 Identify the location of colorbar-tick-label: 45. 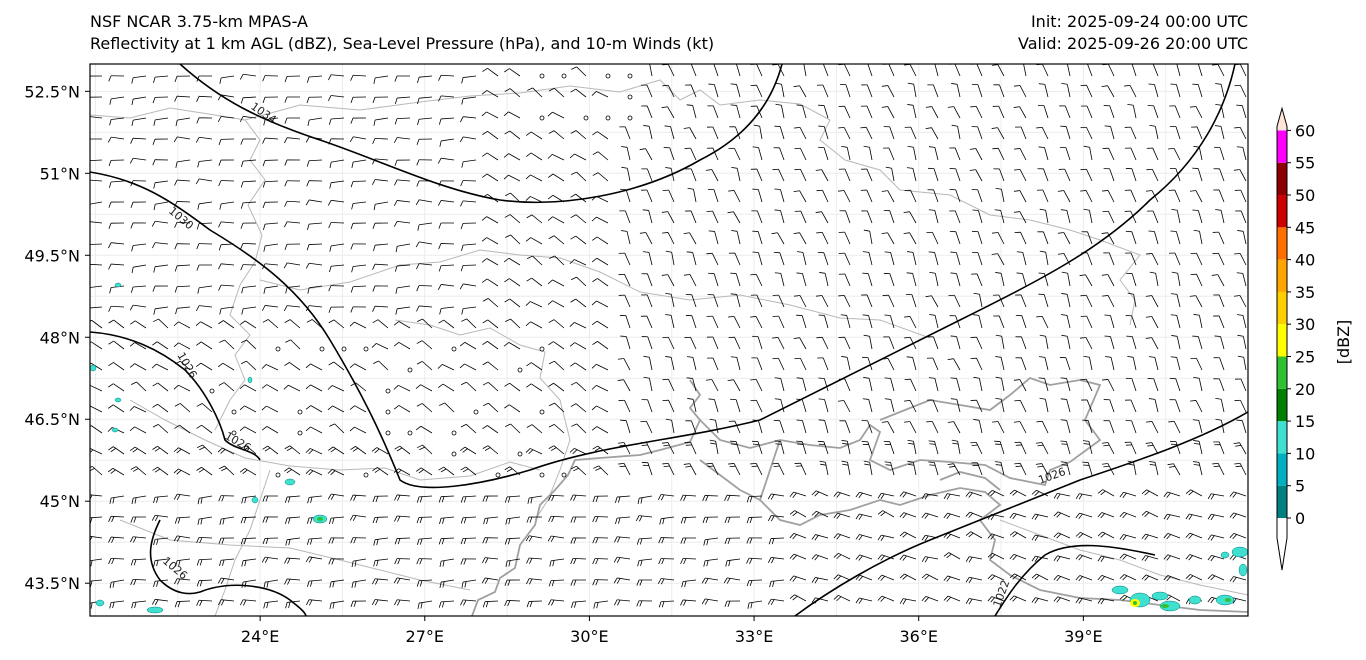
(1305, 227).